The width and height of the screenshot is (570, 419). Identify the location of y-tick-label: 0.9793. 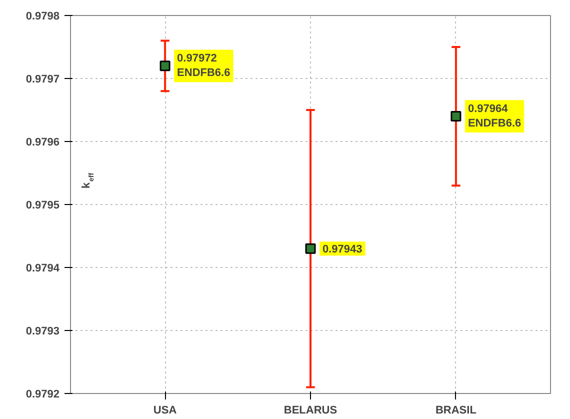
(43, 332).